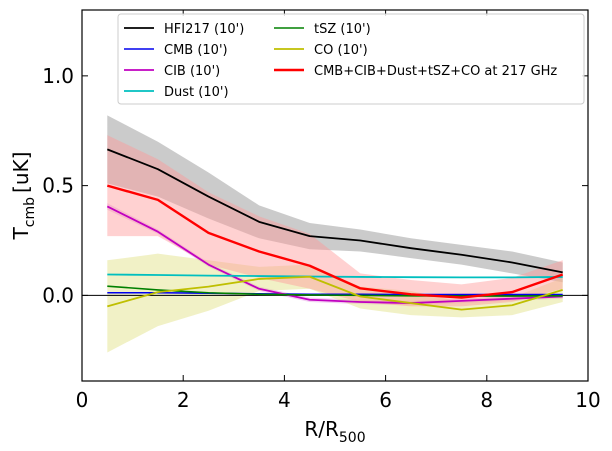 The width and height of the screenshot is (612, 451). What do you see at coordinates (352, 438) in the screenshot?
I see `x-axis-title-subscript: 500` at bounding box center [352, 438].